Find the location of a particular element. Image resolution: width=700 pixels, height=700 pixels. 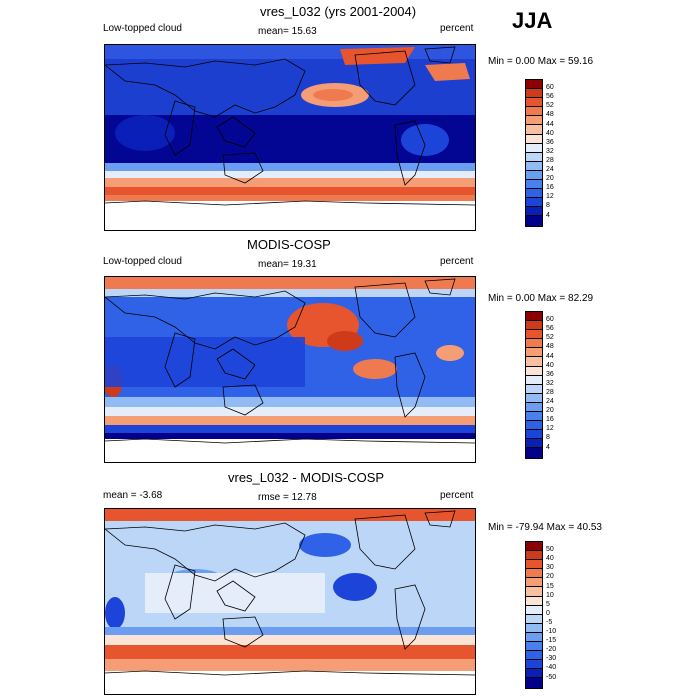

panel3-left-label: mean = -3.68 is located at coordinates (133, 495).